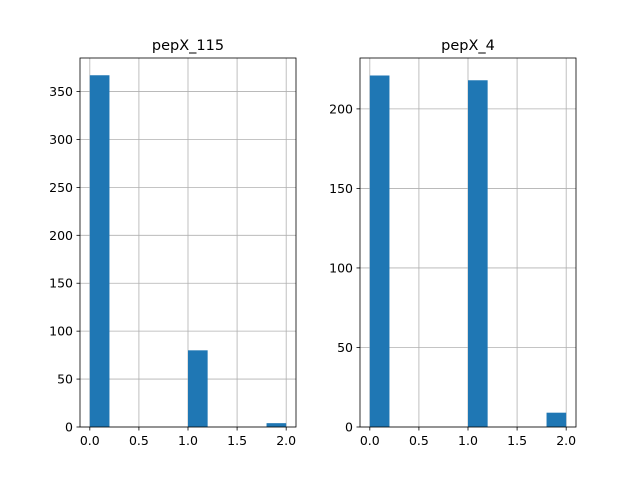  What do you see at coordinates (61, 91) in the screenshot?
I see `y-tick-label: 350` at bounding box center [61, 91].